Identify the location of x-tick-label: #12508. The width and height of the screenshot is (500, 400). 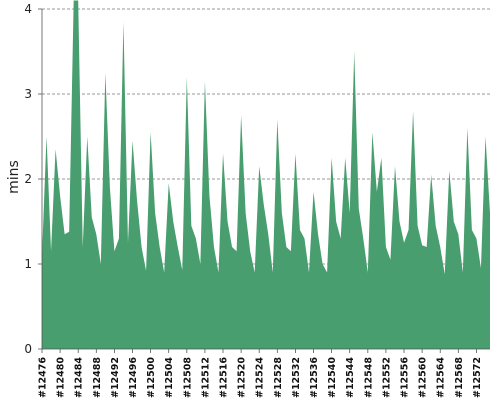
(187, 377).